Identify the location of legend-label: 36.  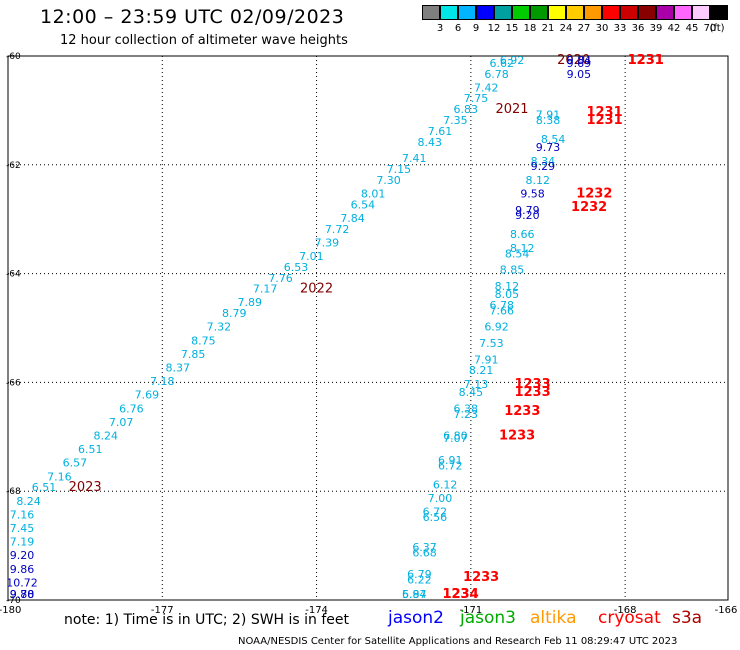
(638, 28).